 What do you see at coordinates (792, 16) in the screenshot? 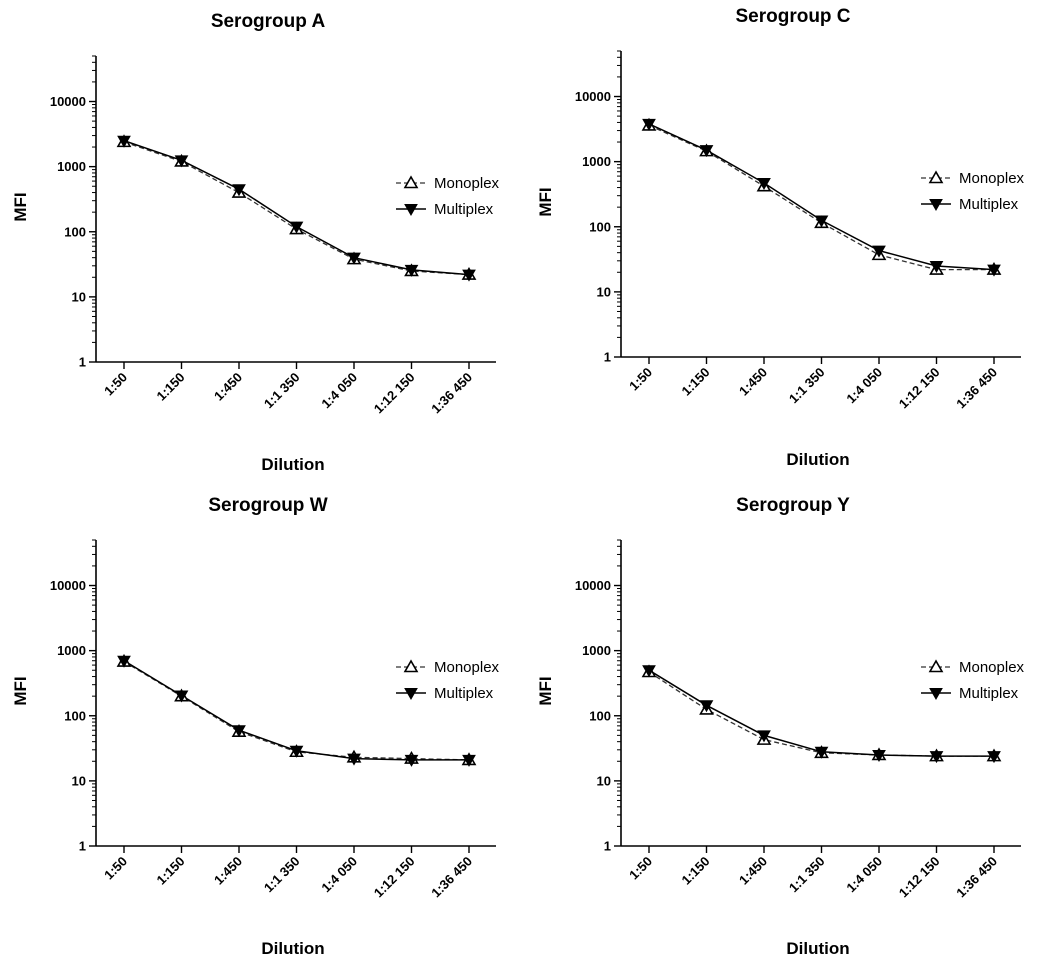
I see `chart-title: Serogroup C` at bounding box center [792, 16].